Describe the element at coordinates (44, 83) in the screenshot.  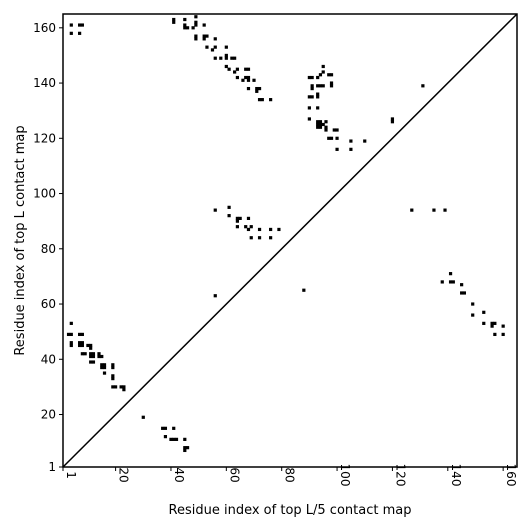
I see `y-tick-label: 140` at that location.